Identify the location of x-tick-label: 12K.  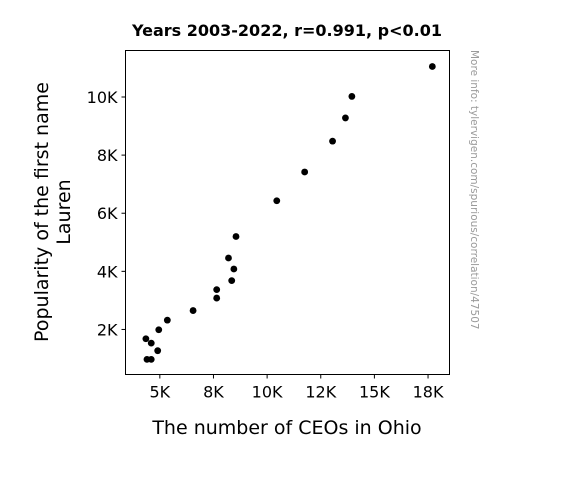
(320, 392).